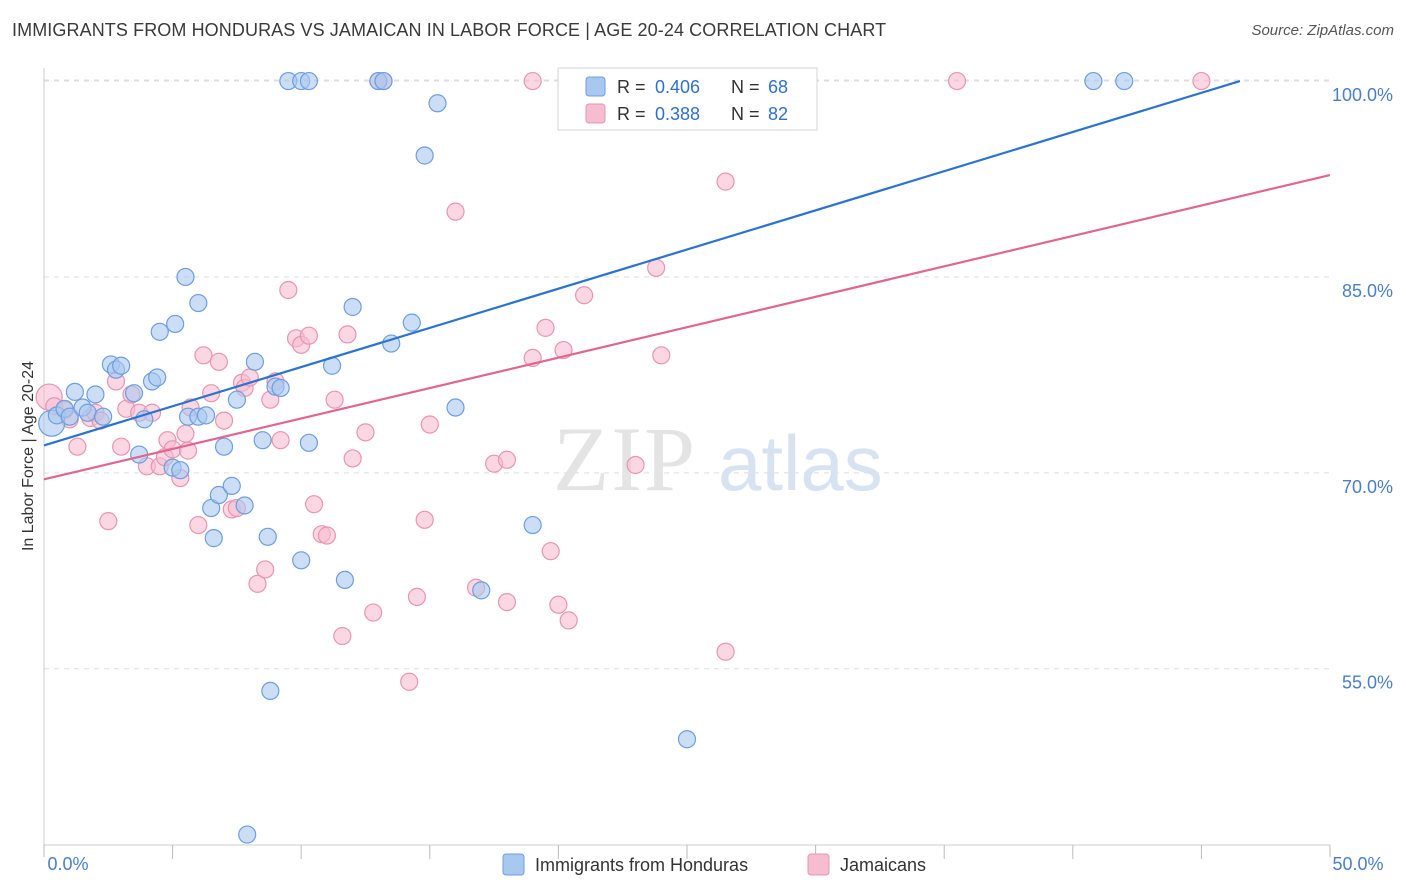 Image resolution: width=1406 pixels, height=892 pixels. I want to click on y-tick-labels: 100.0% 85.0% 70.0% 55.0%, so click(1362, 389).